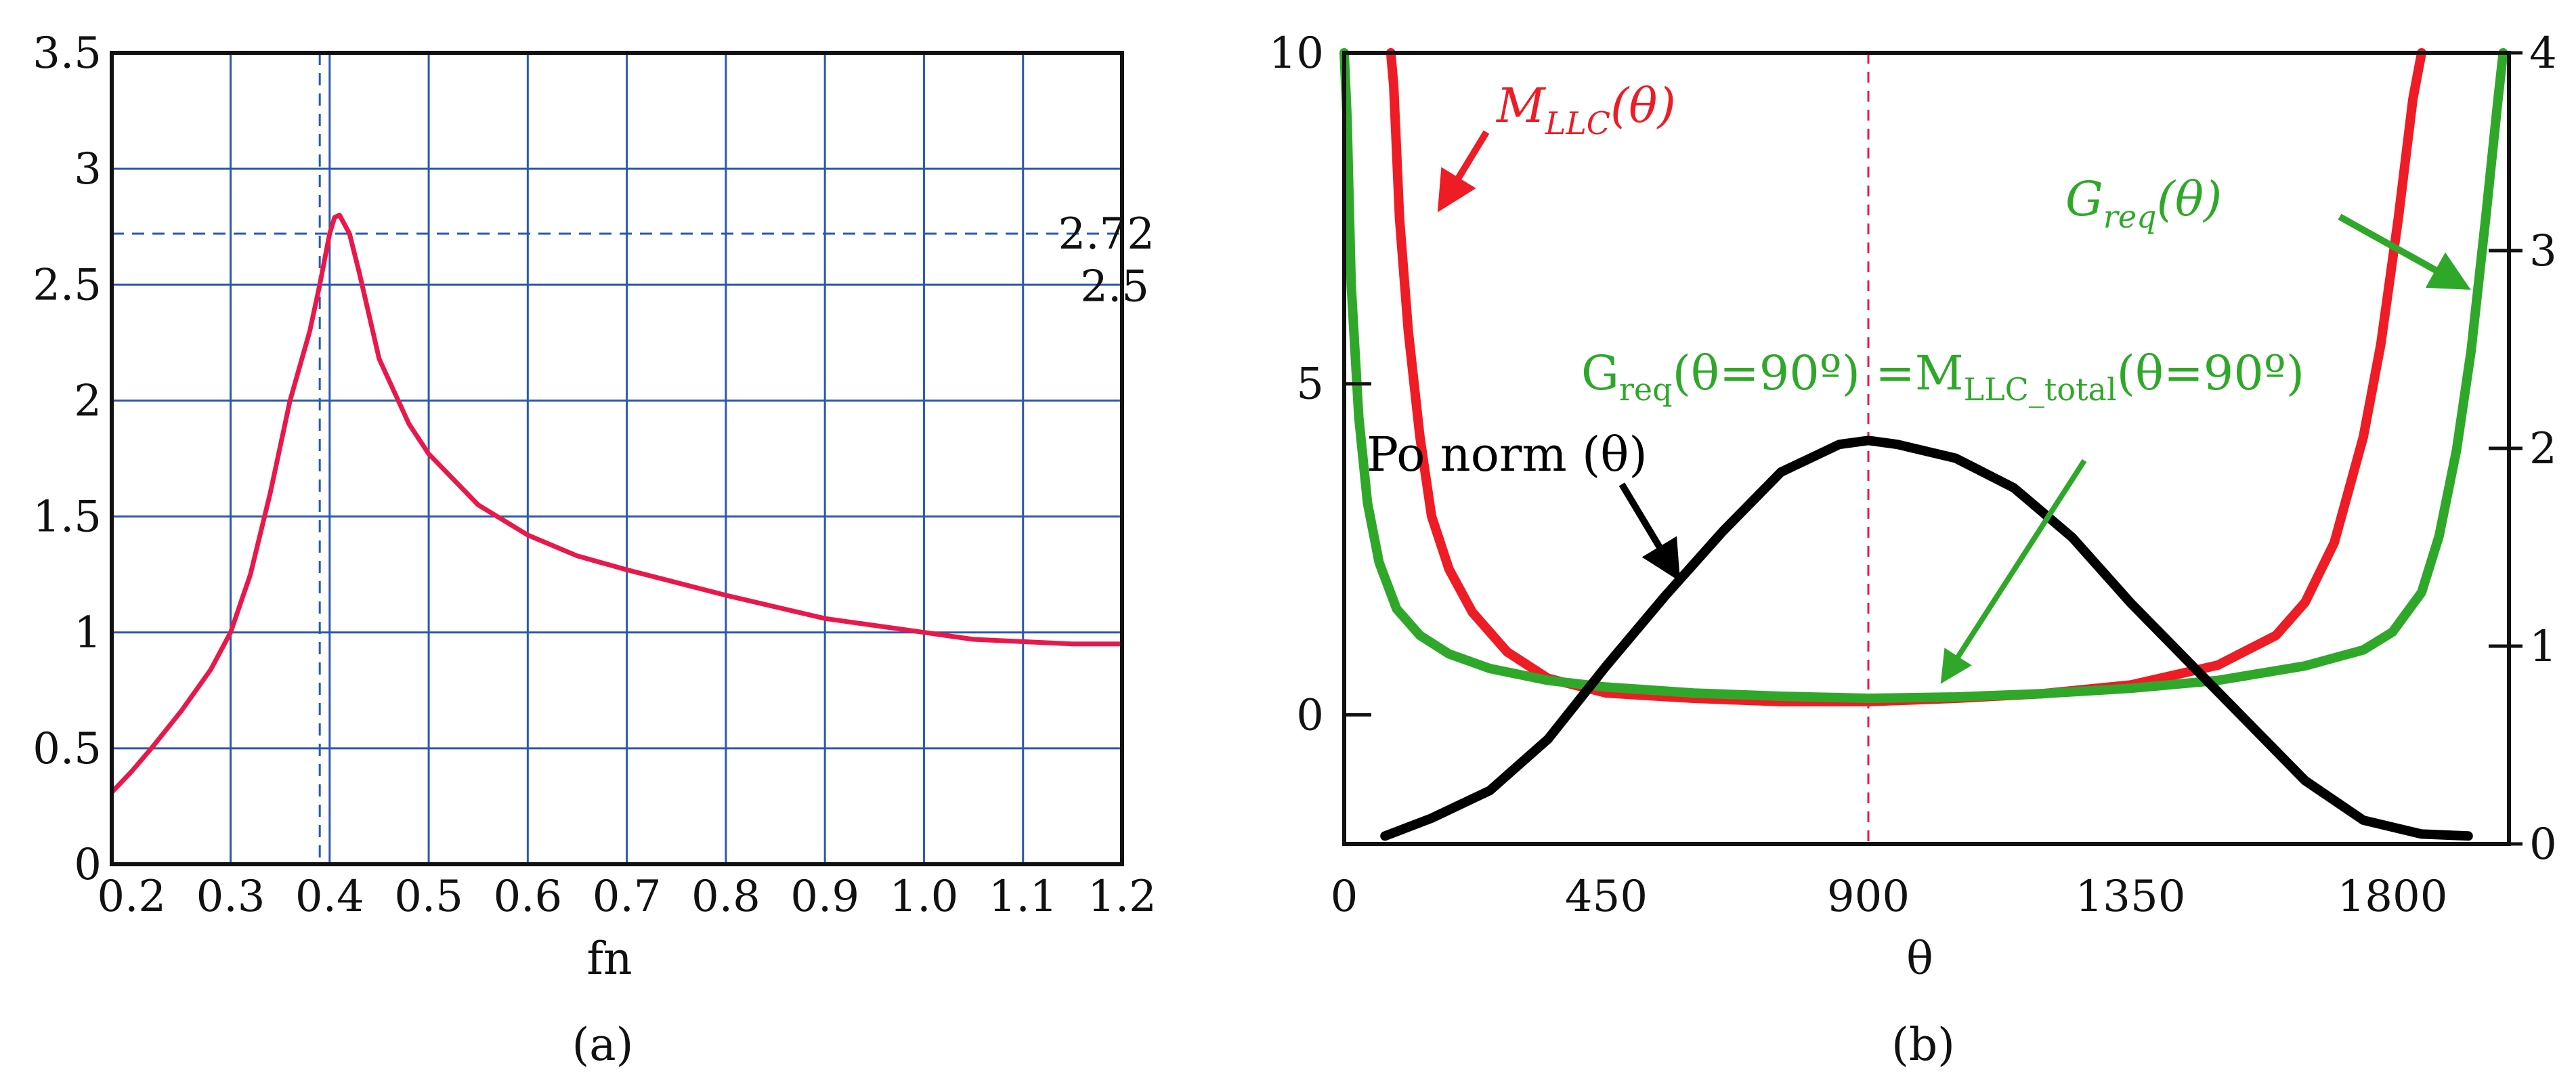  Describe the element at coordinates (230, 897) in the screenshot. I see `x-tick-label: 0.3` at that location.